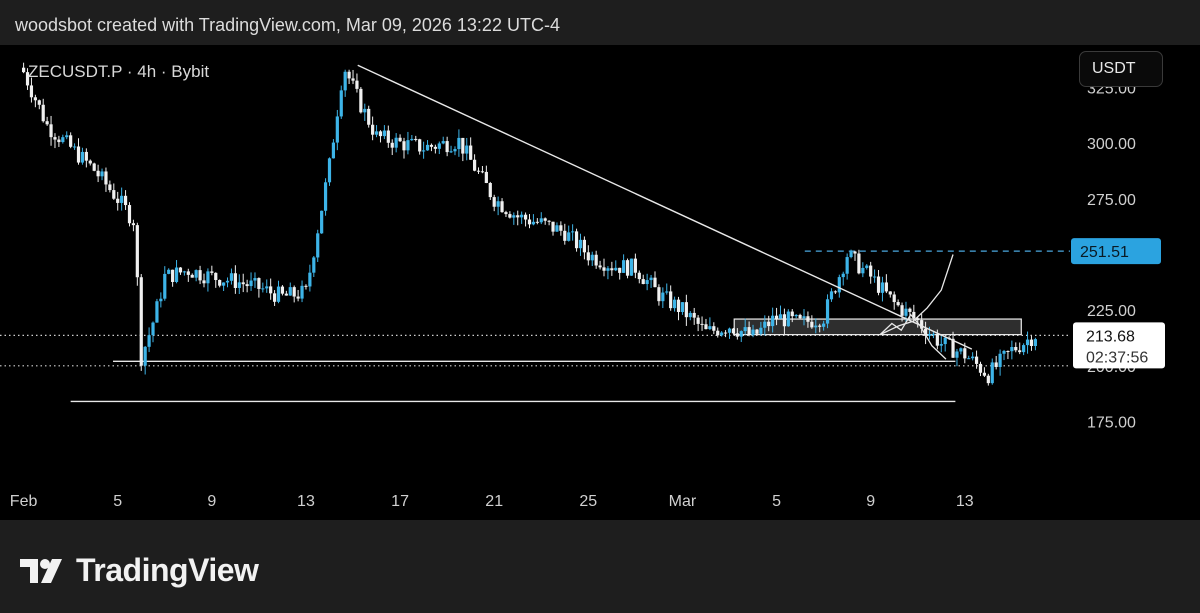  I want to click on y-tick-label: 175.00, so click(1111, 422).